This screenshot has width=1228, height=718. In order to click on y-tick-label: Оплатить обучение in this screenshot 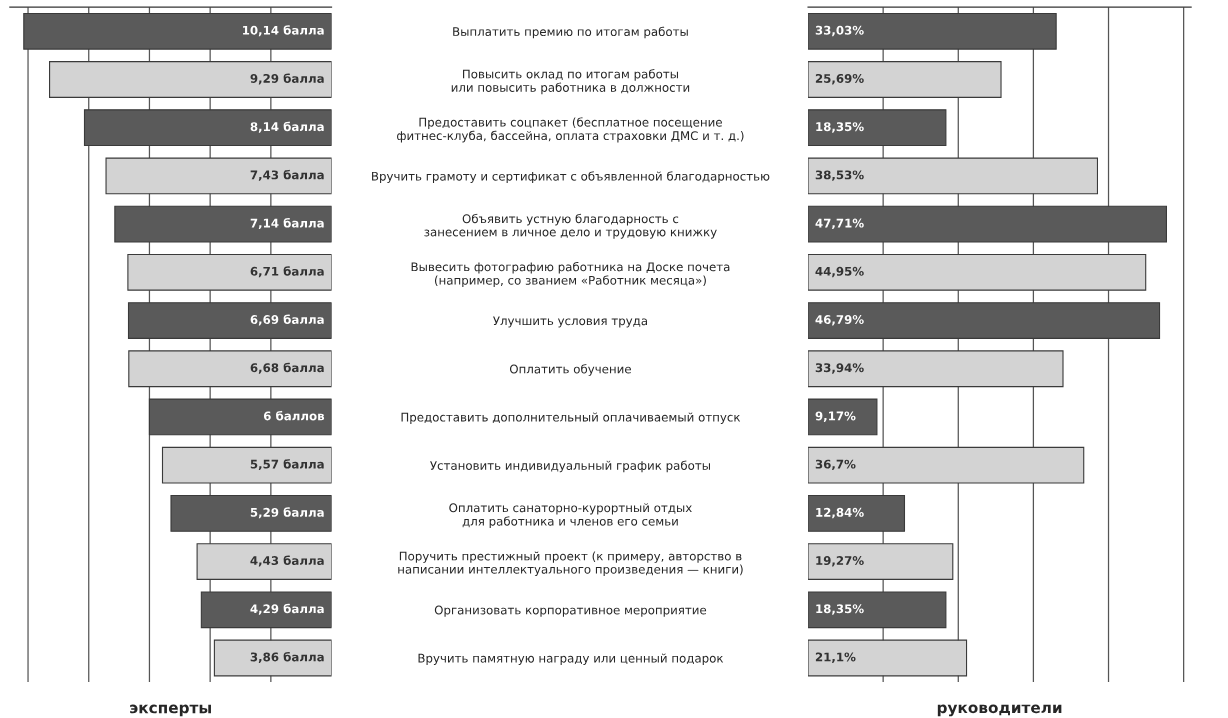, I will do `click(570, 370)`.